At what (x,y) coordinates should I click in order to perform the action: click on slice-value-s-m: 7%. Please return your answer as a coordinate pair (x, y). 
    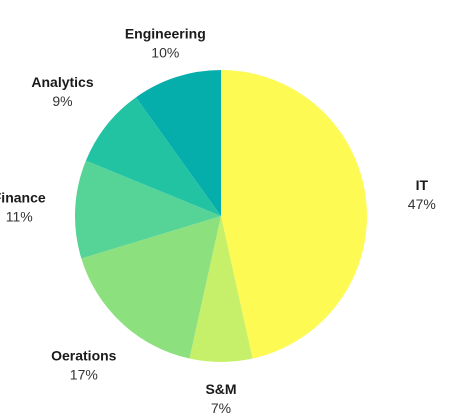
    Looking at the image, I should click on (221, 408).